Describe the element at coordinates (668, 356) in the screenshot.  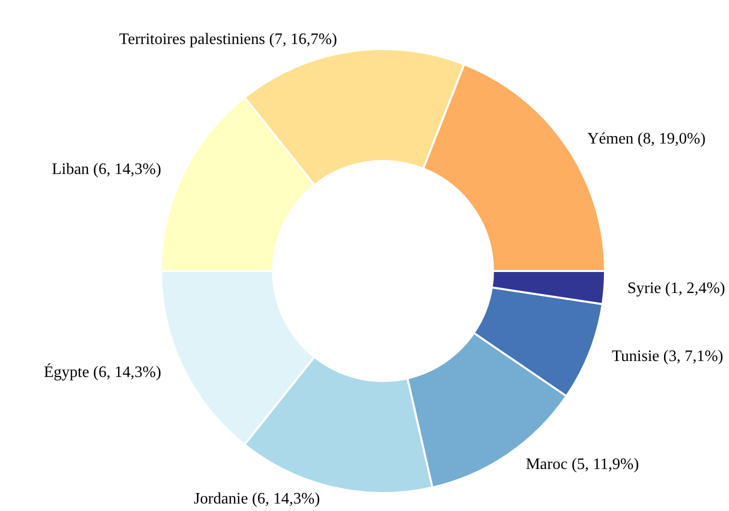
I see `slice-label: Tunisie (3, 7,1%)` at that location.